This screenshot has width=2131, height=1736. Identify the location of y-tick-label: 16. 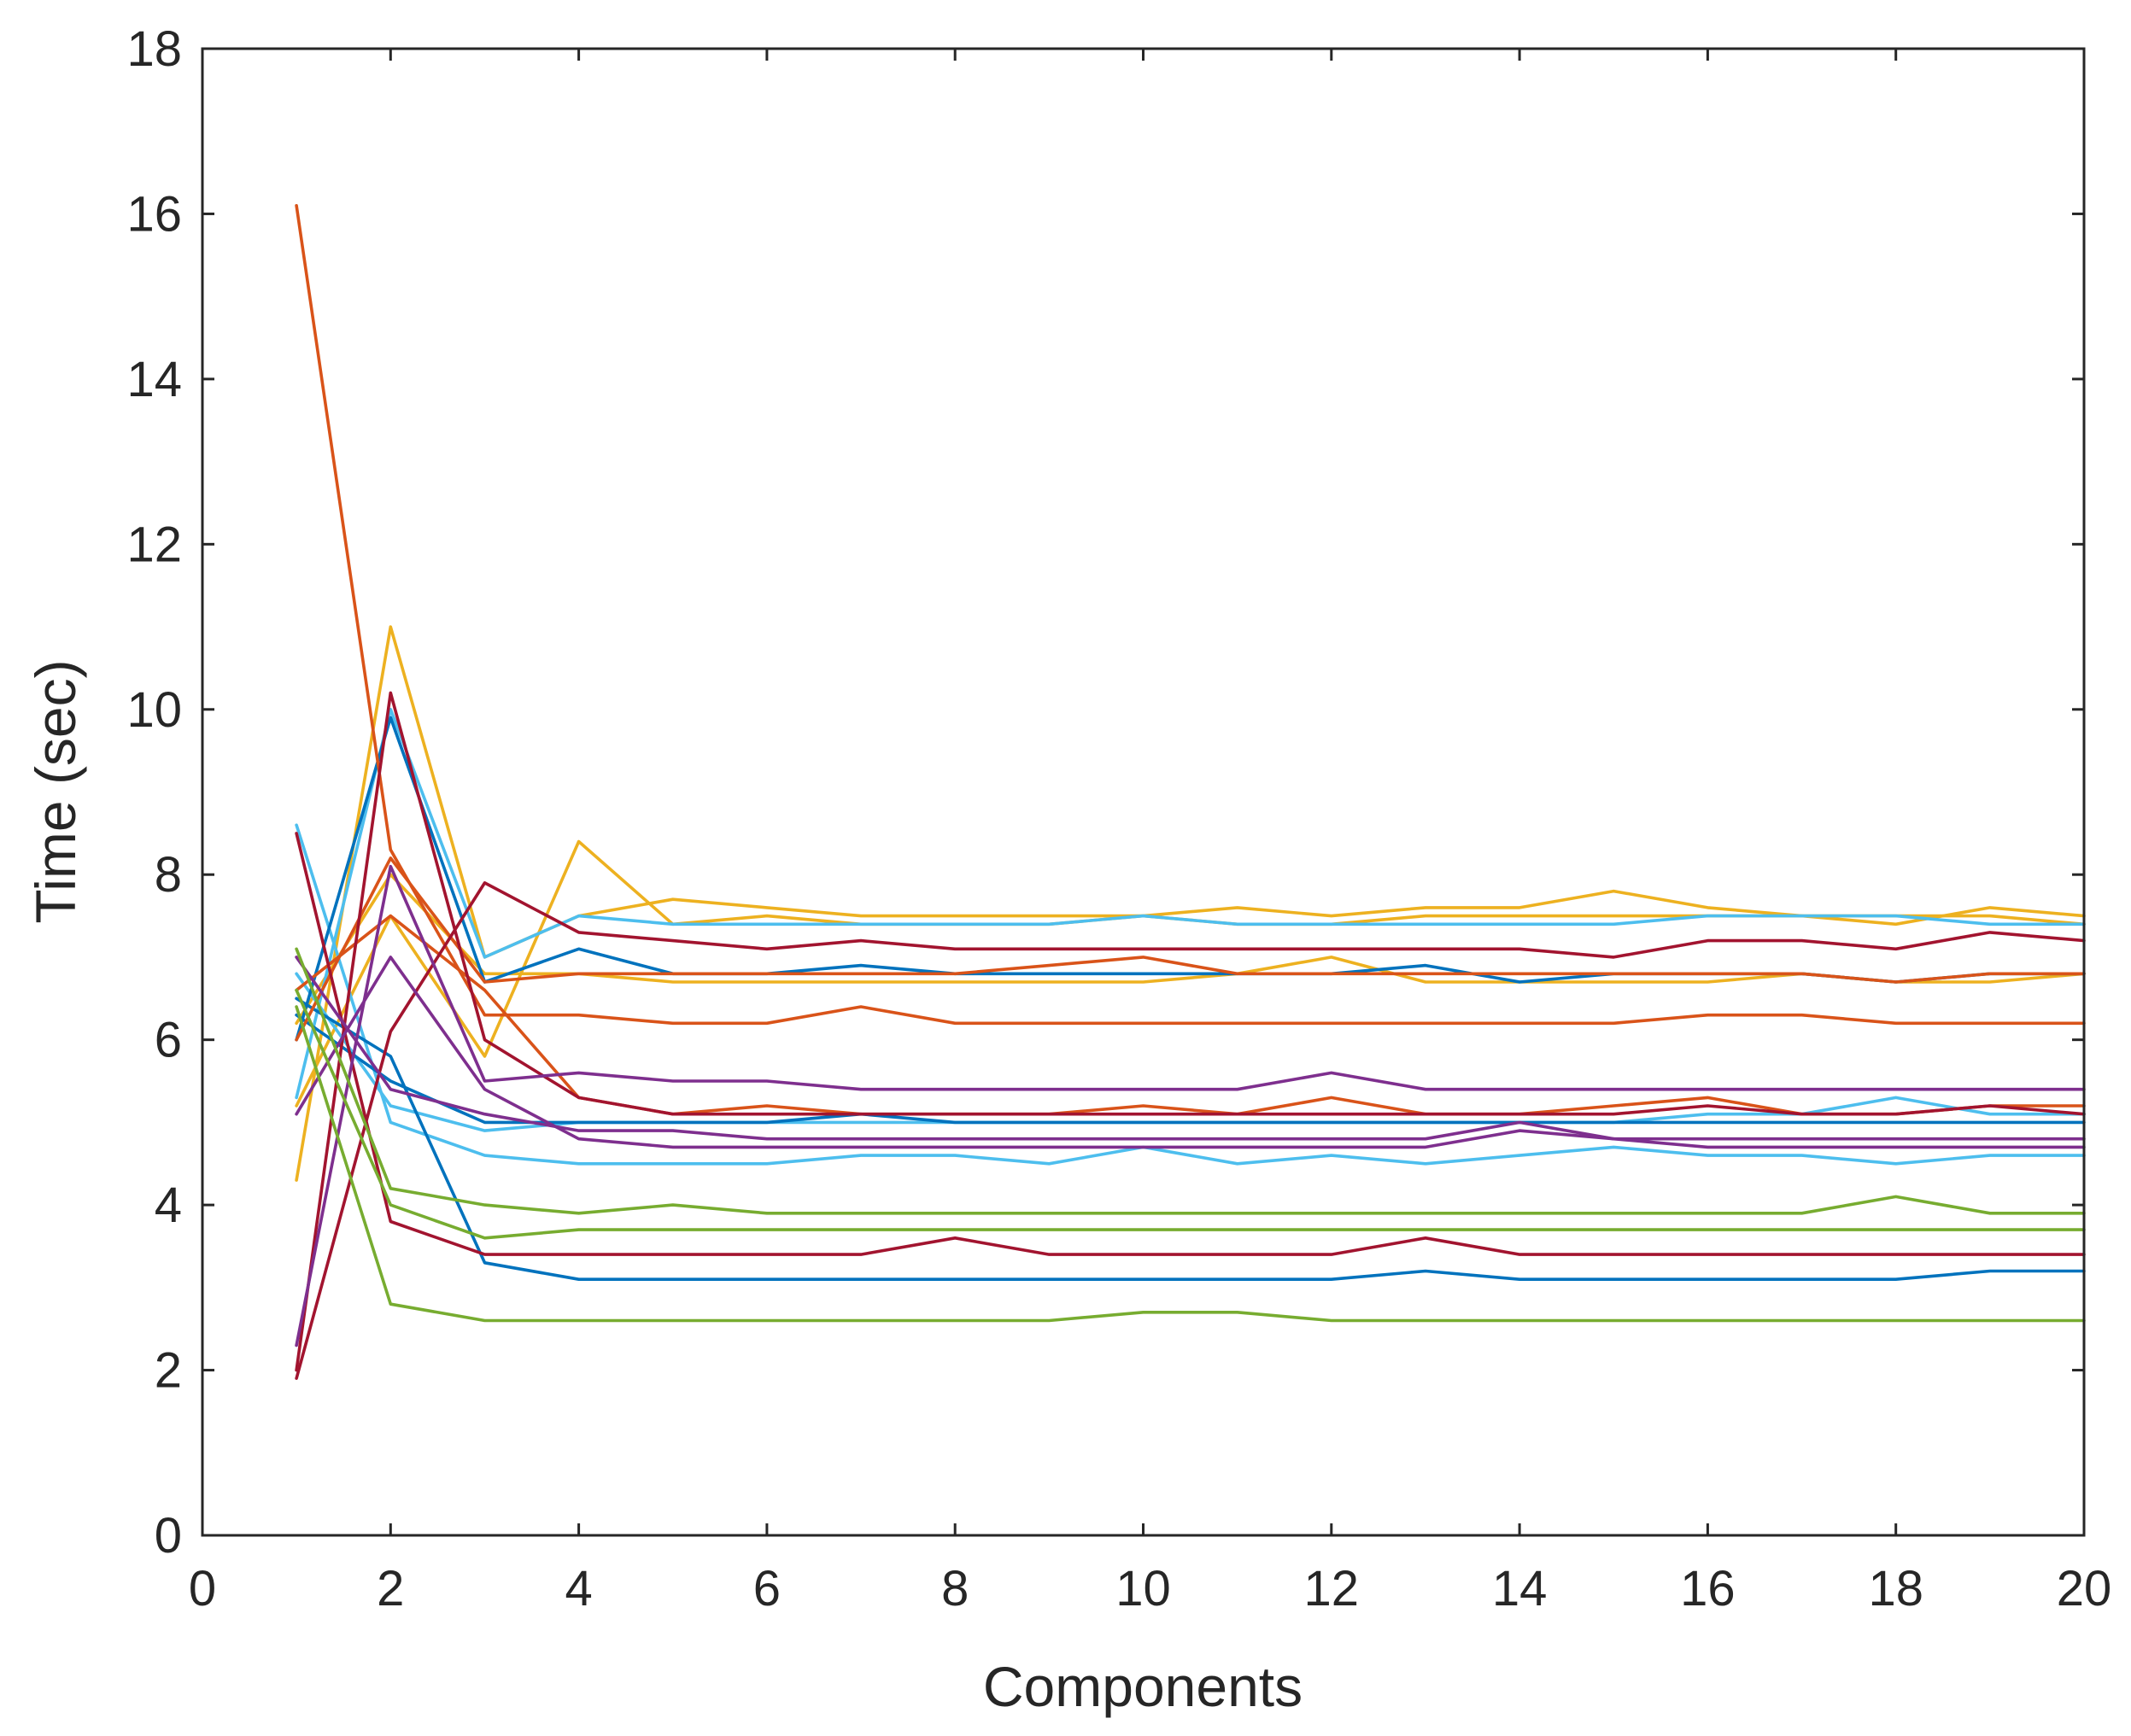
(154, 214).